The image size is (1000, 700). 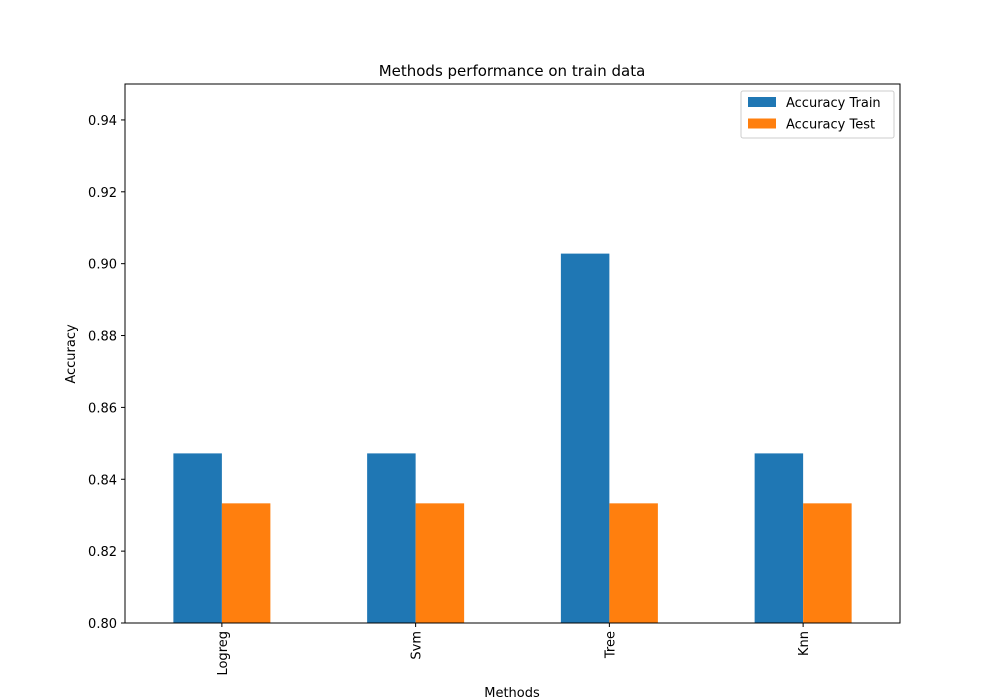 What do you see at coordinates (610, 645) in the screenshot?
I see `x-tick-label-tree: Tree` at bounding box center [610, 645].